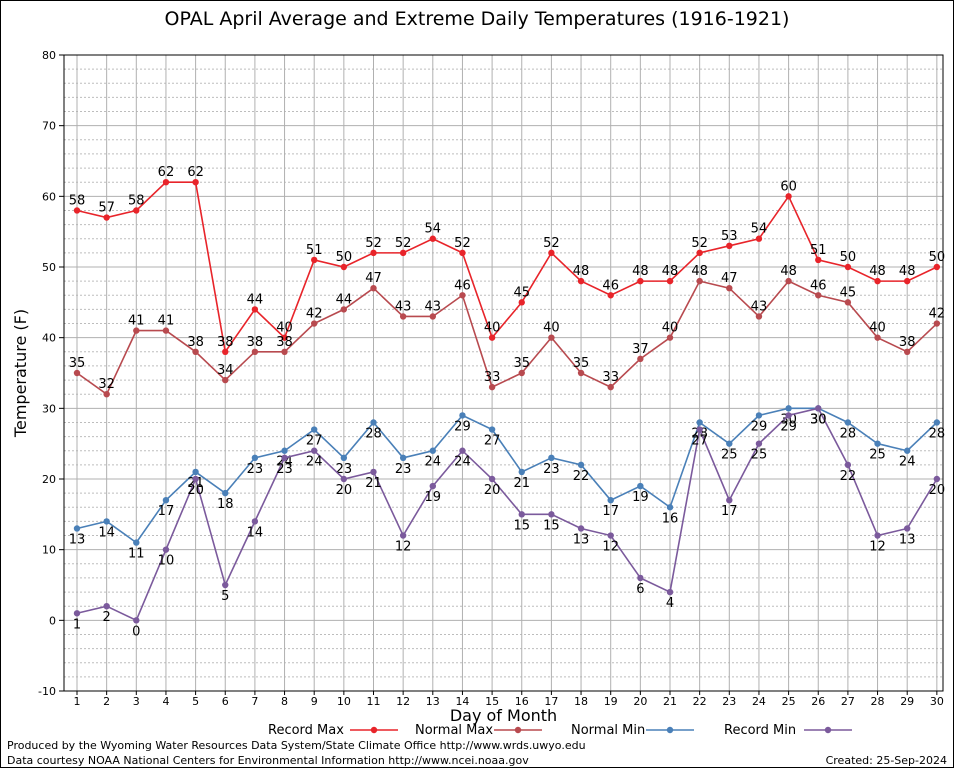 The width and height of the screenshot is (954, 768). I want to click on record-max-data-label: 38, so click(225, 342).